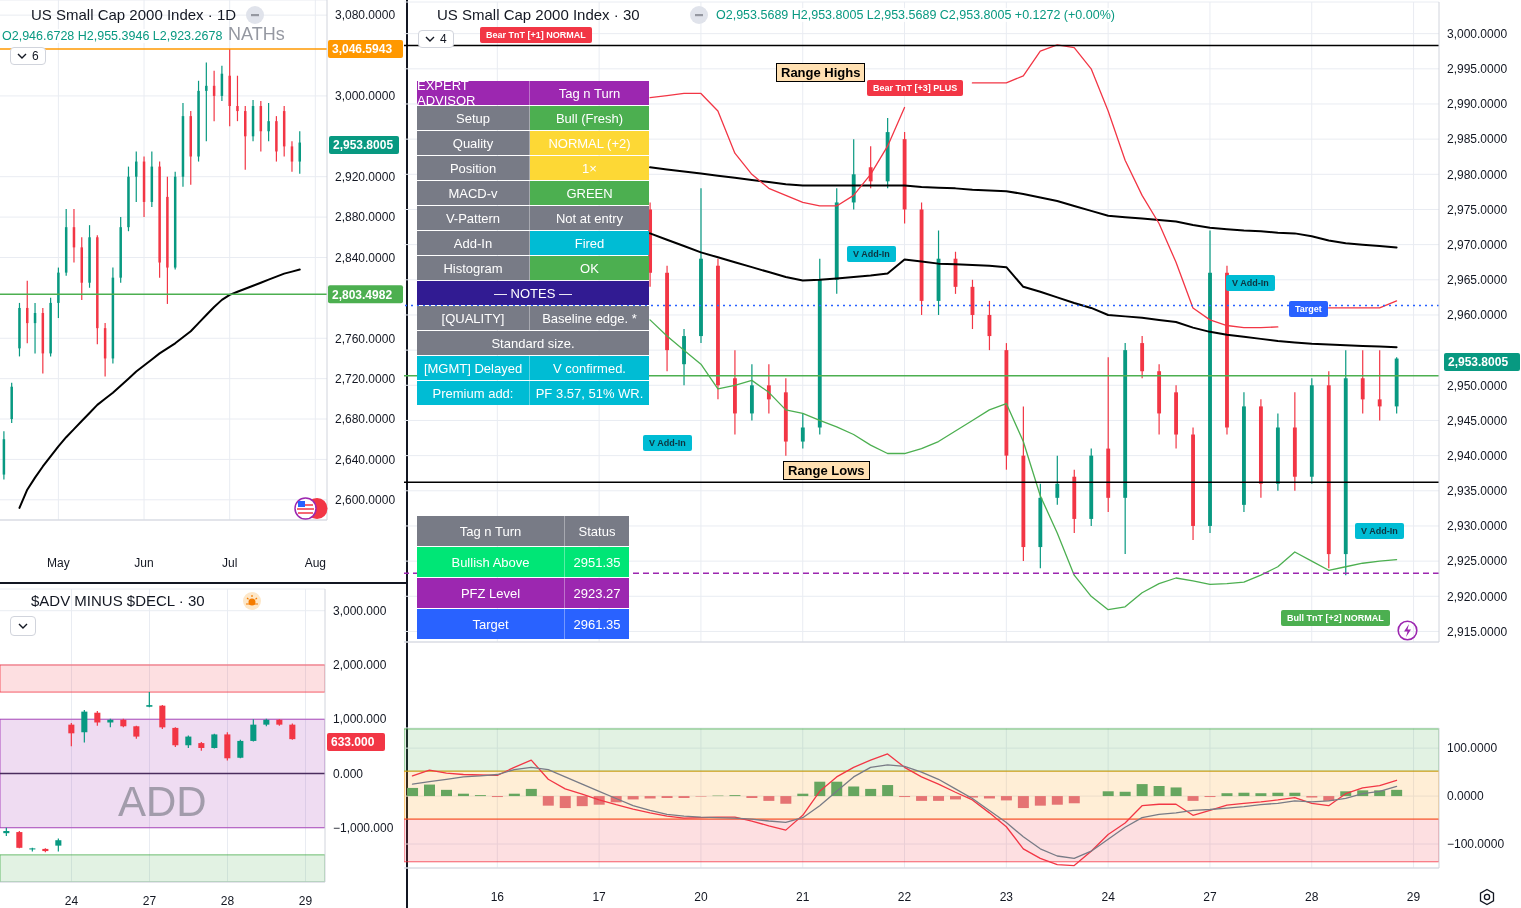 The image size is (1521, 908). What do you see at coordinates (365, 500) in the screenshot?
I see `y-tick-label: 2,600.0000` at bounding box center [365, 500].